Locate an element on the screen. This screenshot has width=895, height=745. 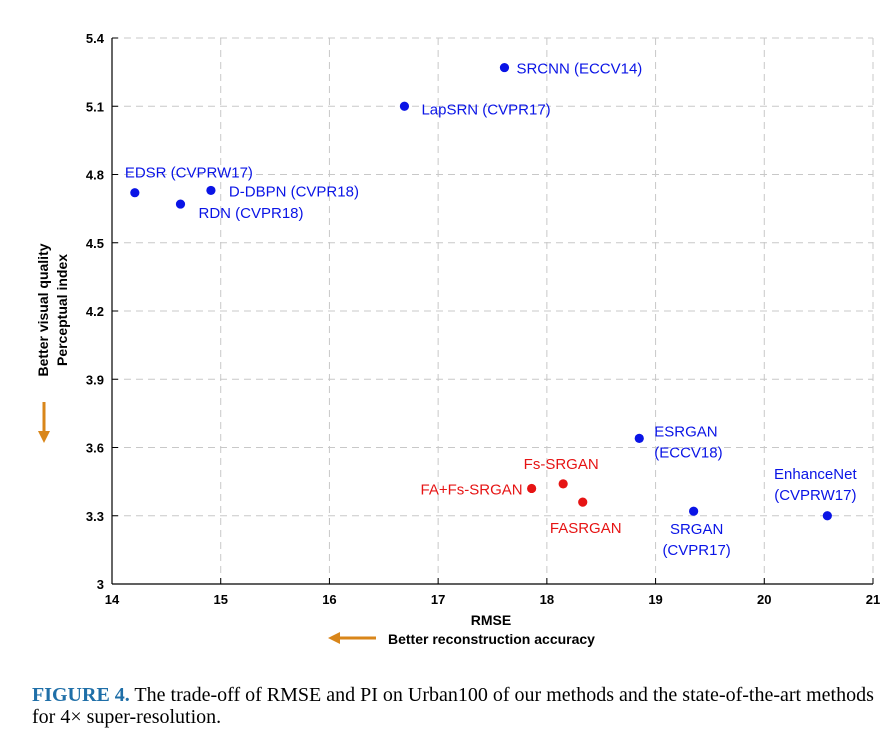
x-tick-label: 21 is located at coordinates (873, 599).